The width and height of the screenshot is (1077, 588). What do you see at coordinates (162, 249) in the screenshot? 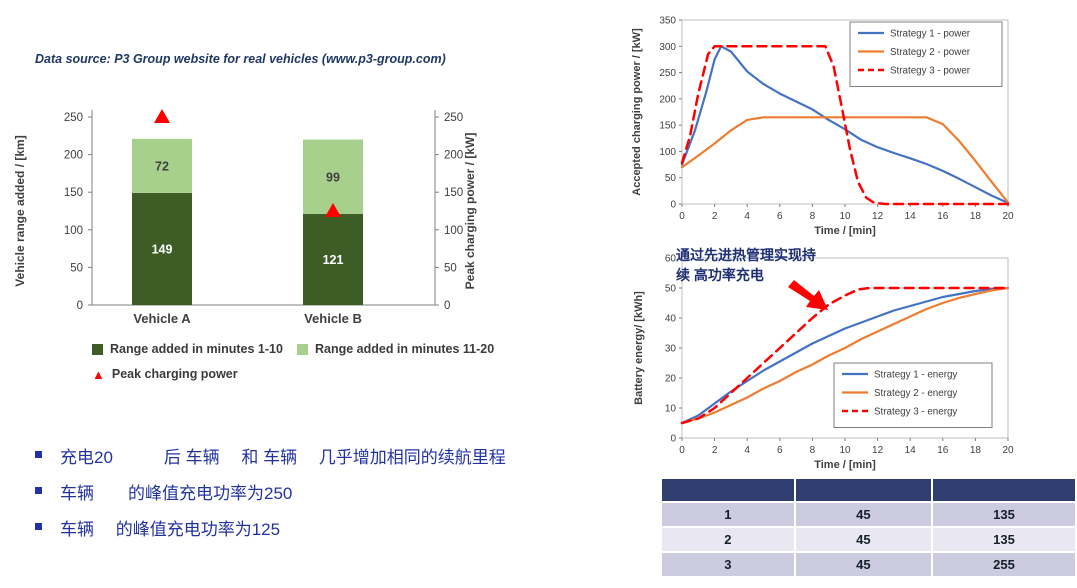
I see `chart-text: 149` at bounding box center [162, 249].